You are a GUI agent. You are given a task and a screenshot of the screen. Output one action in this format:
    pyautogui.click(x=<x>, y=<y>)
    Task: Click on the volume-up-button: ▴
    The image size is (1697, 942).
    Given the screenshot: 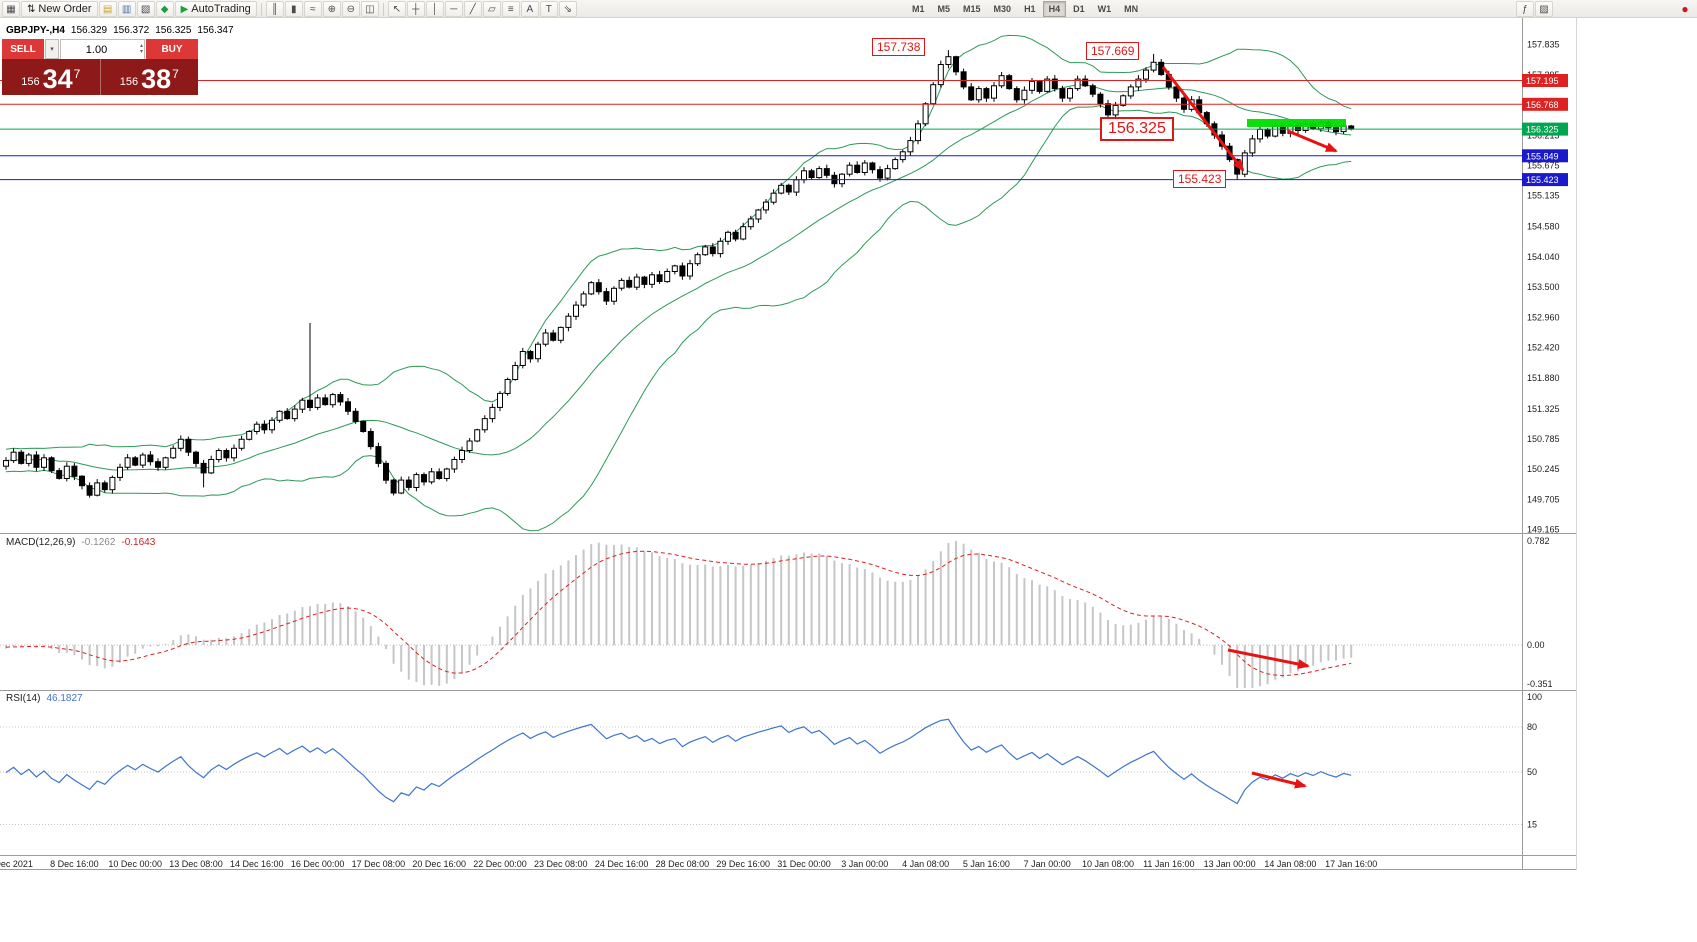 What is the action you would take?
    pyautogui.click(x=141, y=46)
    